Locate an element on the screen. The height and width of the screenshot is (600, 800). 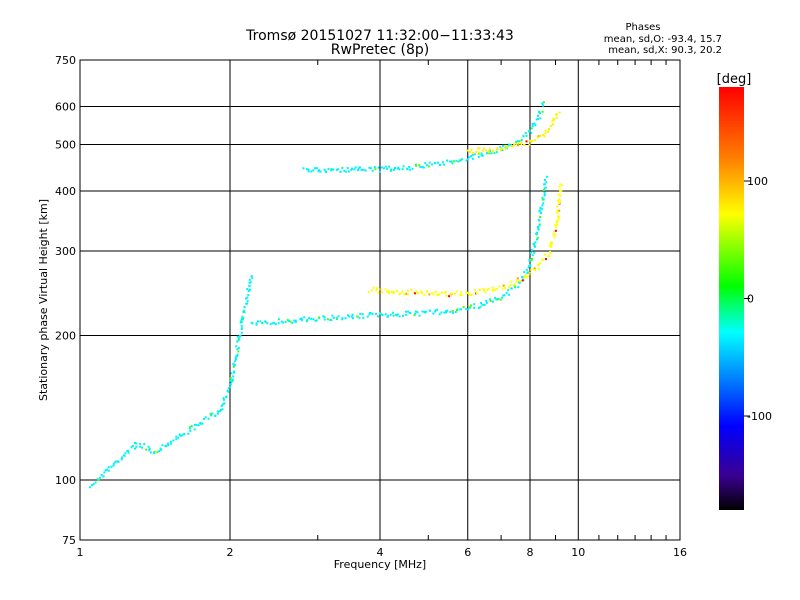
x-axis-label: Frequency [MHz] is located at coordinates (380, 564).